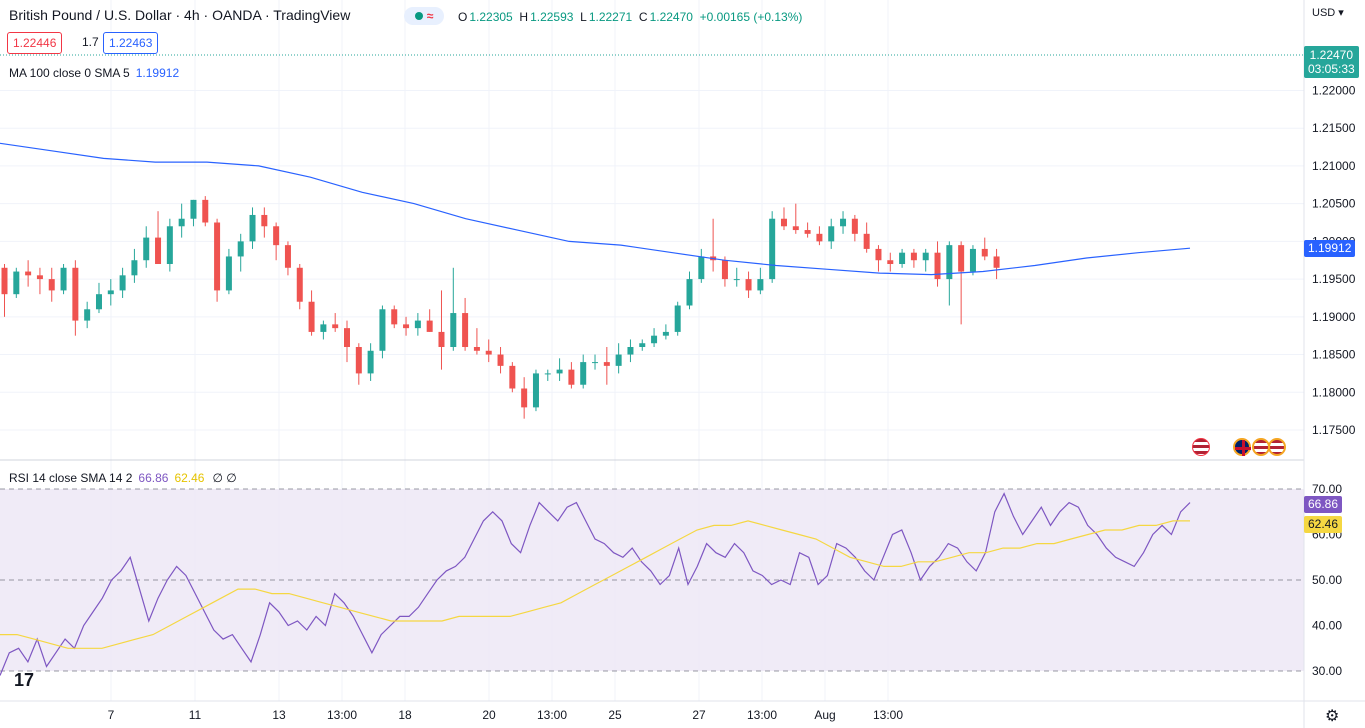 The width and height of the screenshot is (1365, 728). Describe the element at coordinates (665, 17) in the screenshot. I see `close-label: C 1.22470` at that location.